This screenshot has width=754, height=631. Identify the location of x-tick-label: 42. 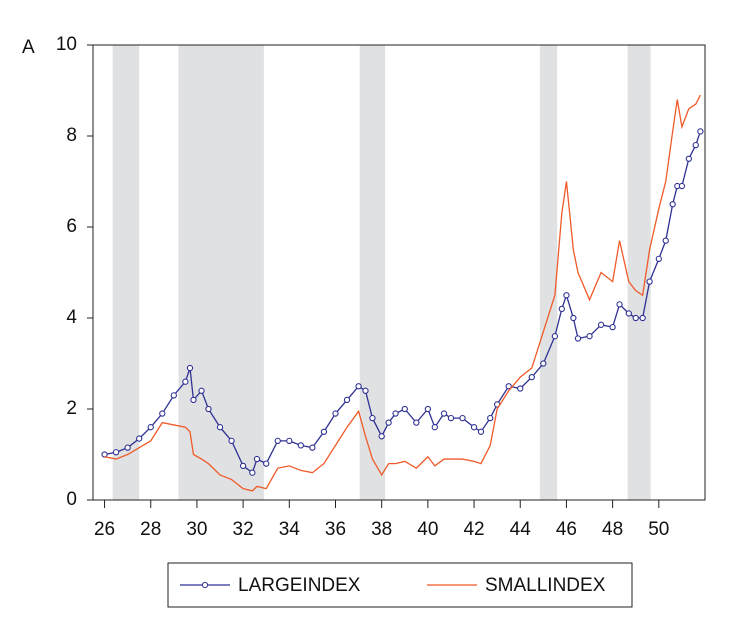
(473, 529).